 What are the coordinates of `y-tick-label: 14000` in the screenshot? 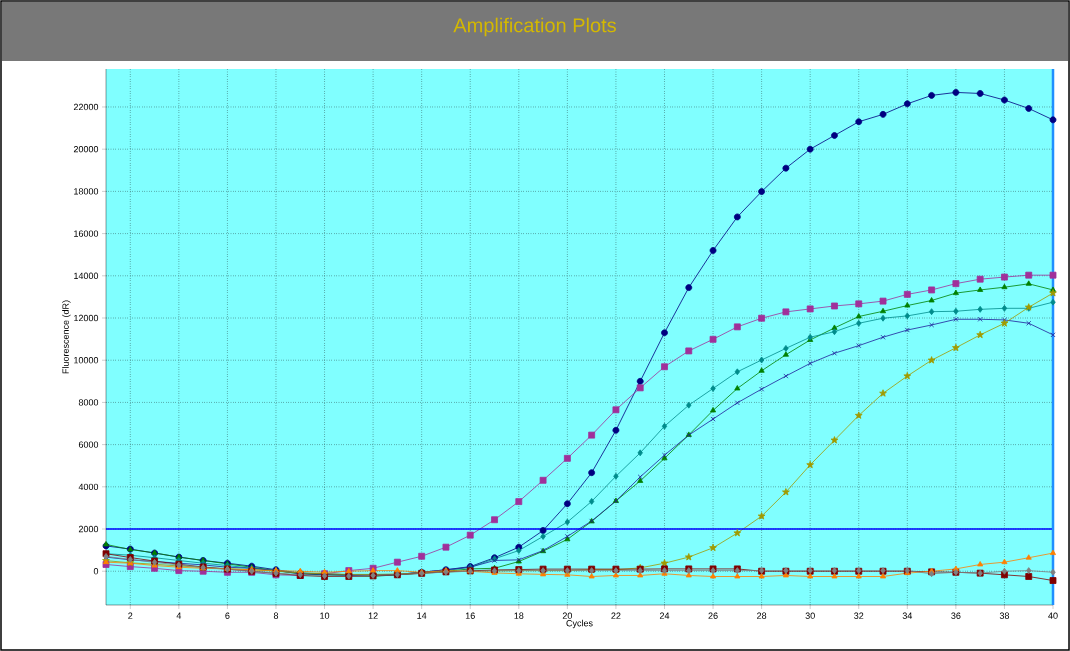 It's located at (86, 275).